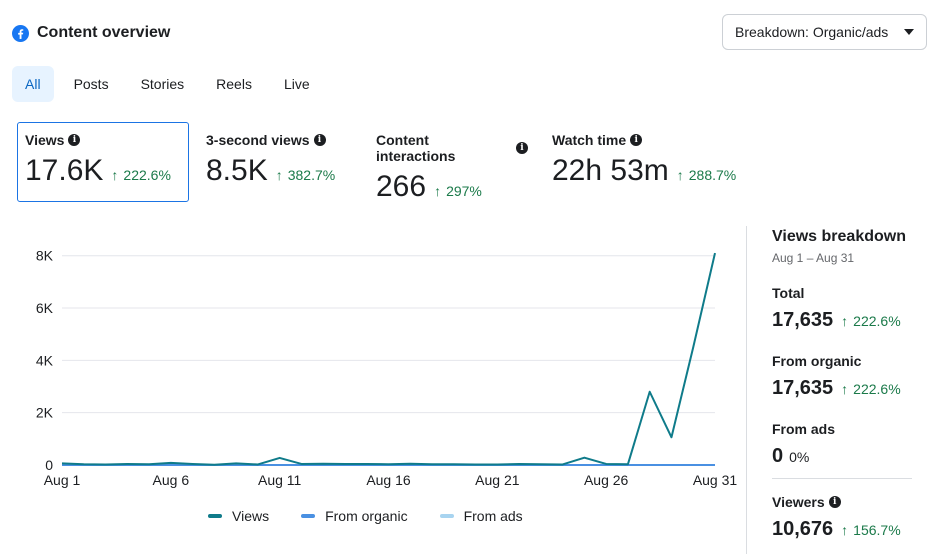  I want to click on ads-label: From ads, so click(804, 429).